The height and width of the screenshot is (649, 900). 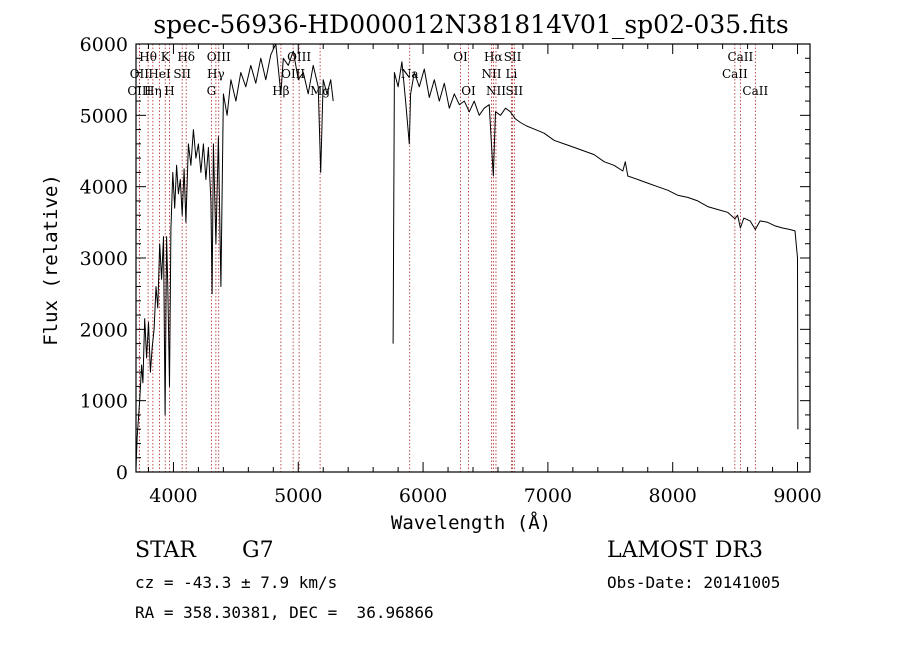 What do you see at coordinates (104, 116) in the screenshot?
I see `y-tick-label: 5000` at bounding box center [104, 116].